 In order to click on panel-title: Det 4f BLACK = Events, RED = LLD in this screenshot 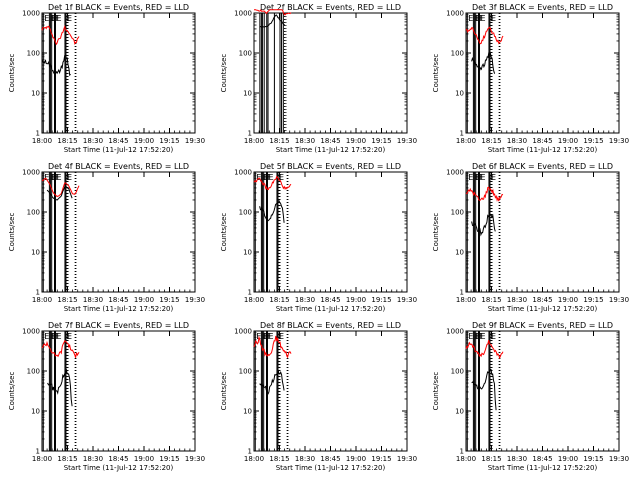, I will do `click(118, 166)`.